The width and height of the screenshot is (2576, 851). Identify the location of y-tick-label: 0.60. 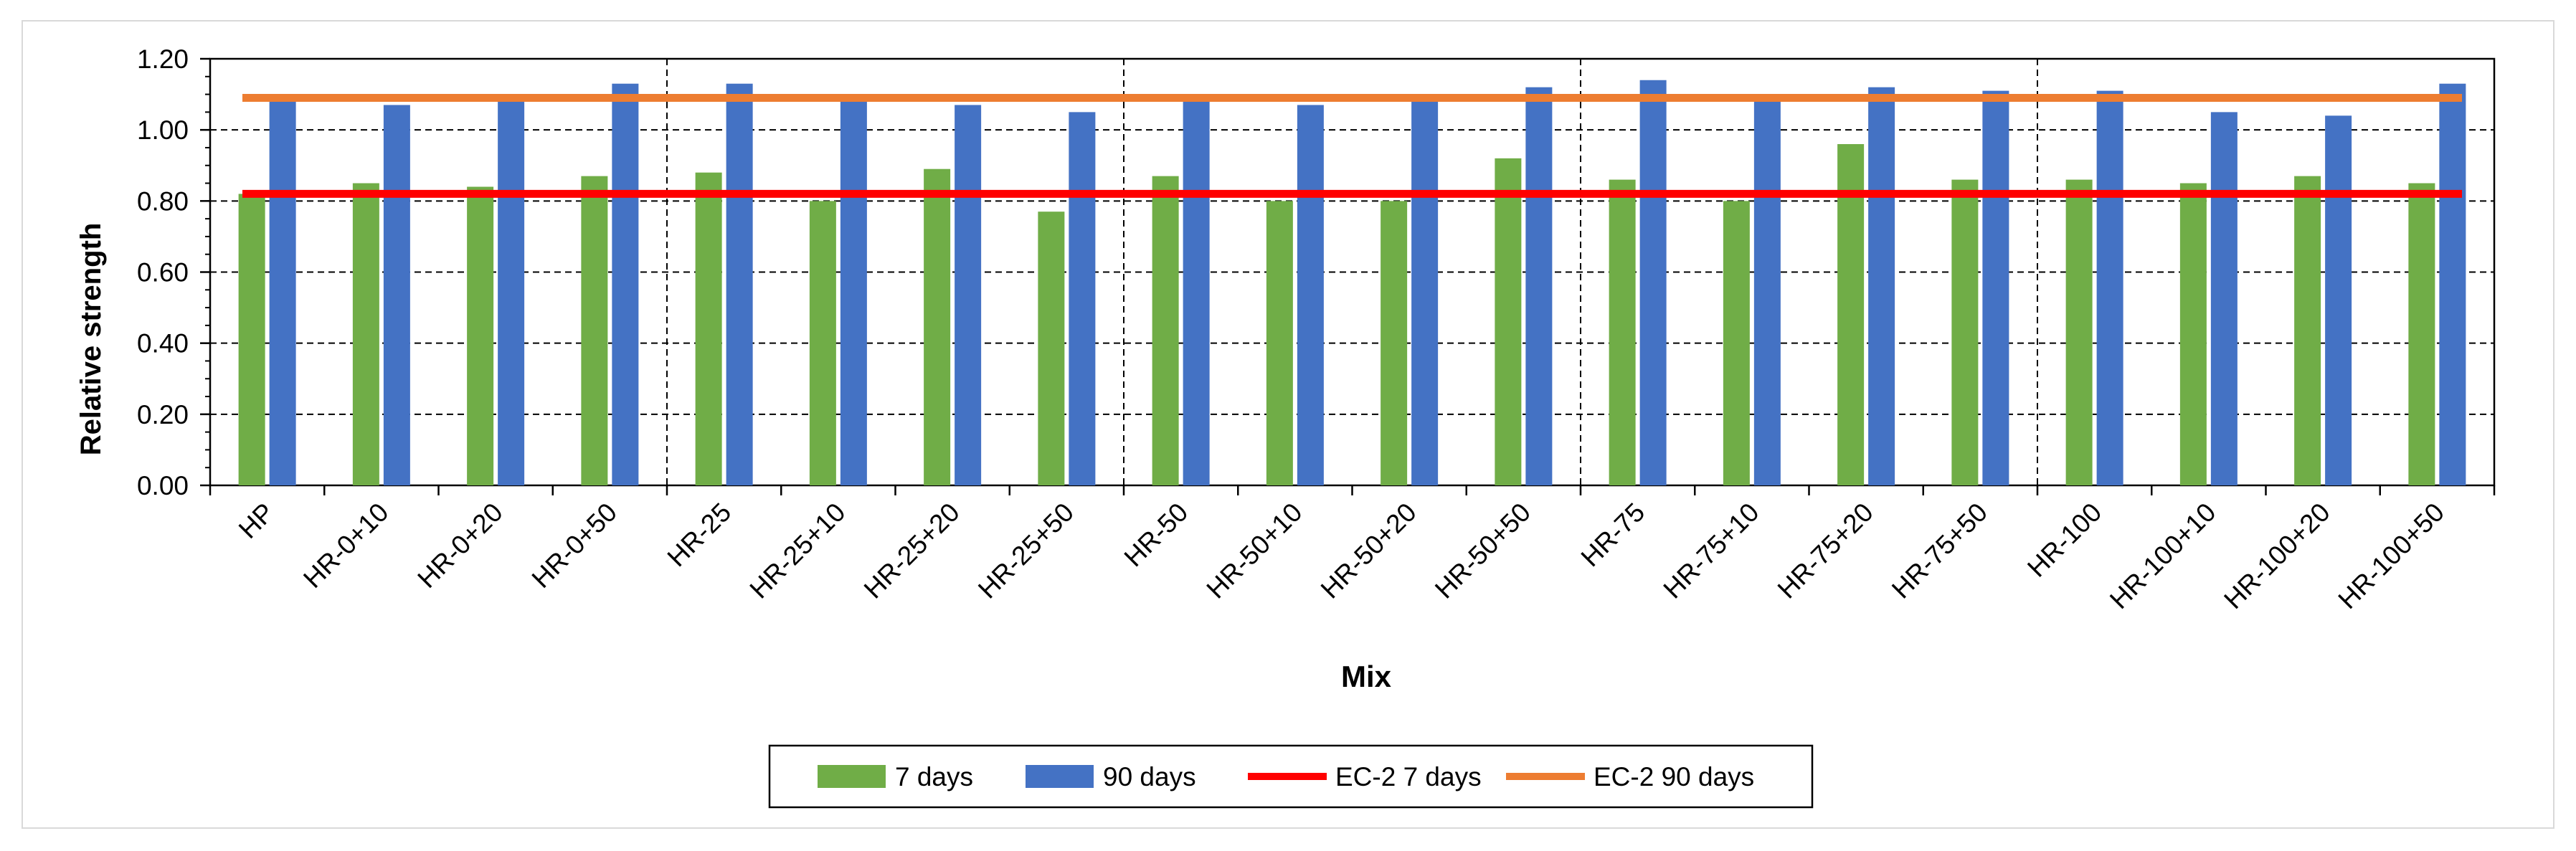
(163, 272).